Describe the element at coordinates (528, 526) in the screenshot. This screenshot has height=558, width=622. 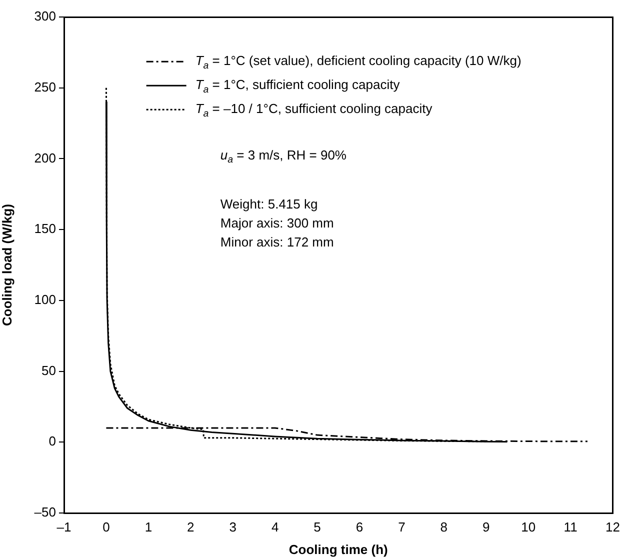
I see `x-tick-label: 10` at that location.